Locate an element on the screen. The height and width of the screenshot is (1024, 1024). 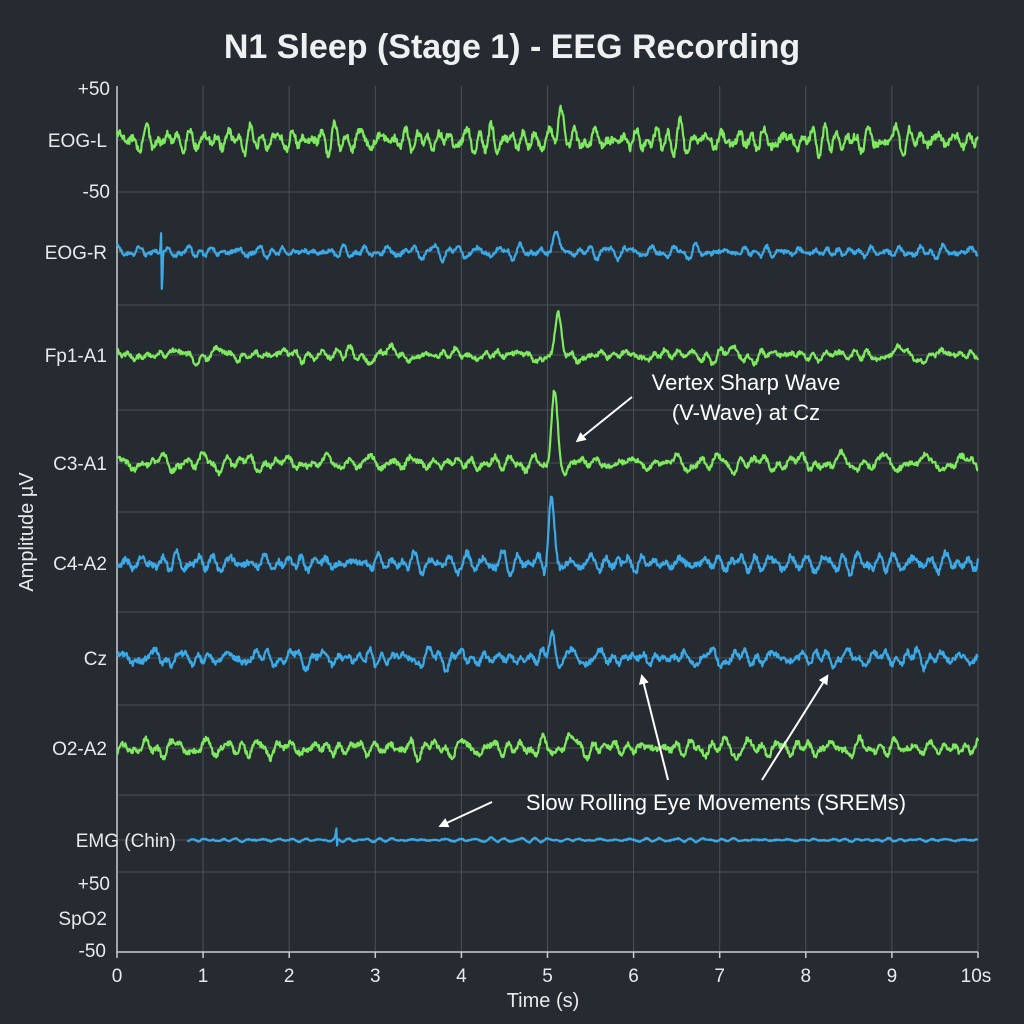
channel-label: EOG-R is located at coordinates (76, 253).